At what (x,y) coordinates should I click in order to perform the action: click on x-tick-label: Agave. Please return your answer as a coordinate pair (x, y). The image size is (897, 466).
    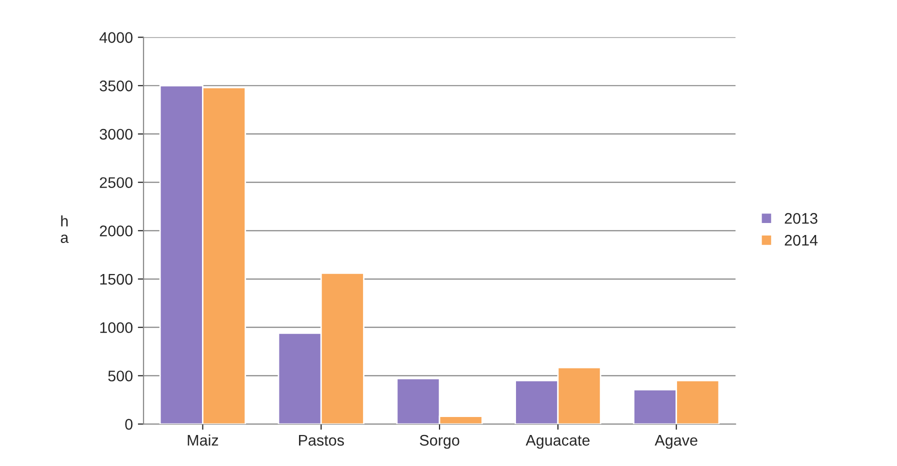
    Looking at the image, I should click on (676, 442).